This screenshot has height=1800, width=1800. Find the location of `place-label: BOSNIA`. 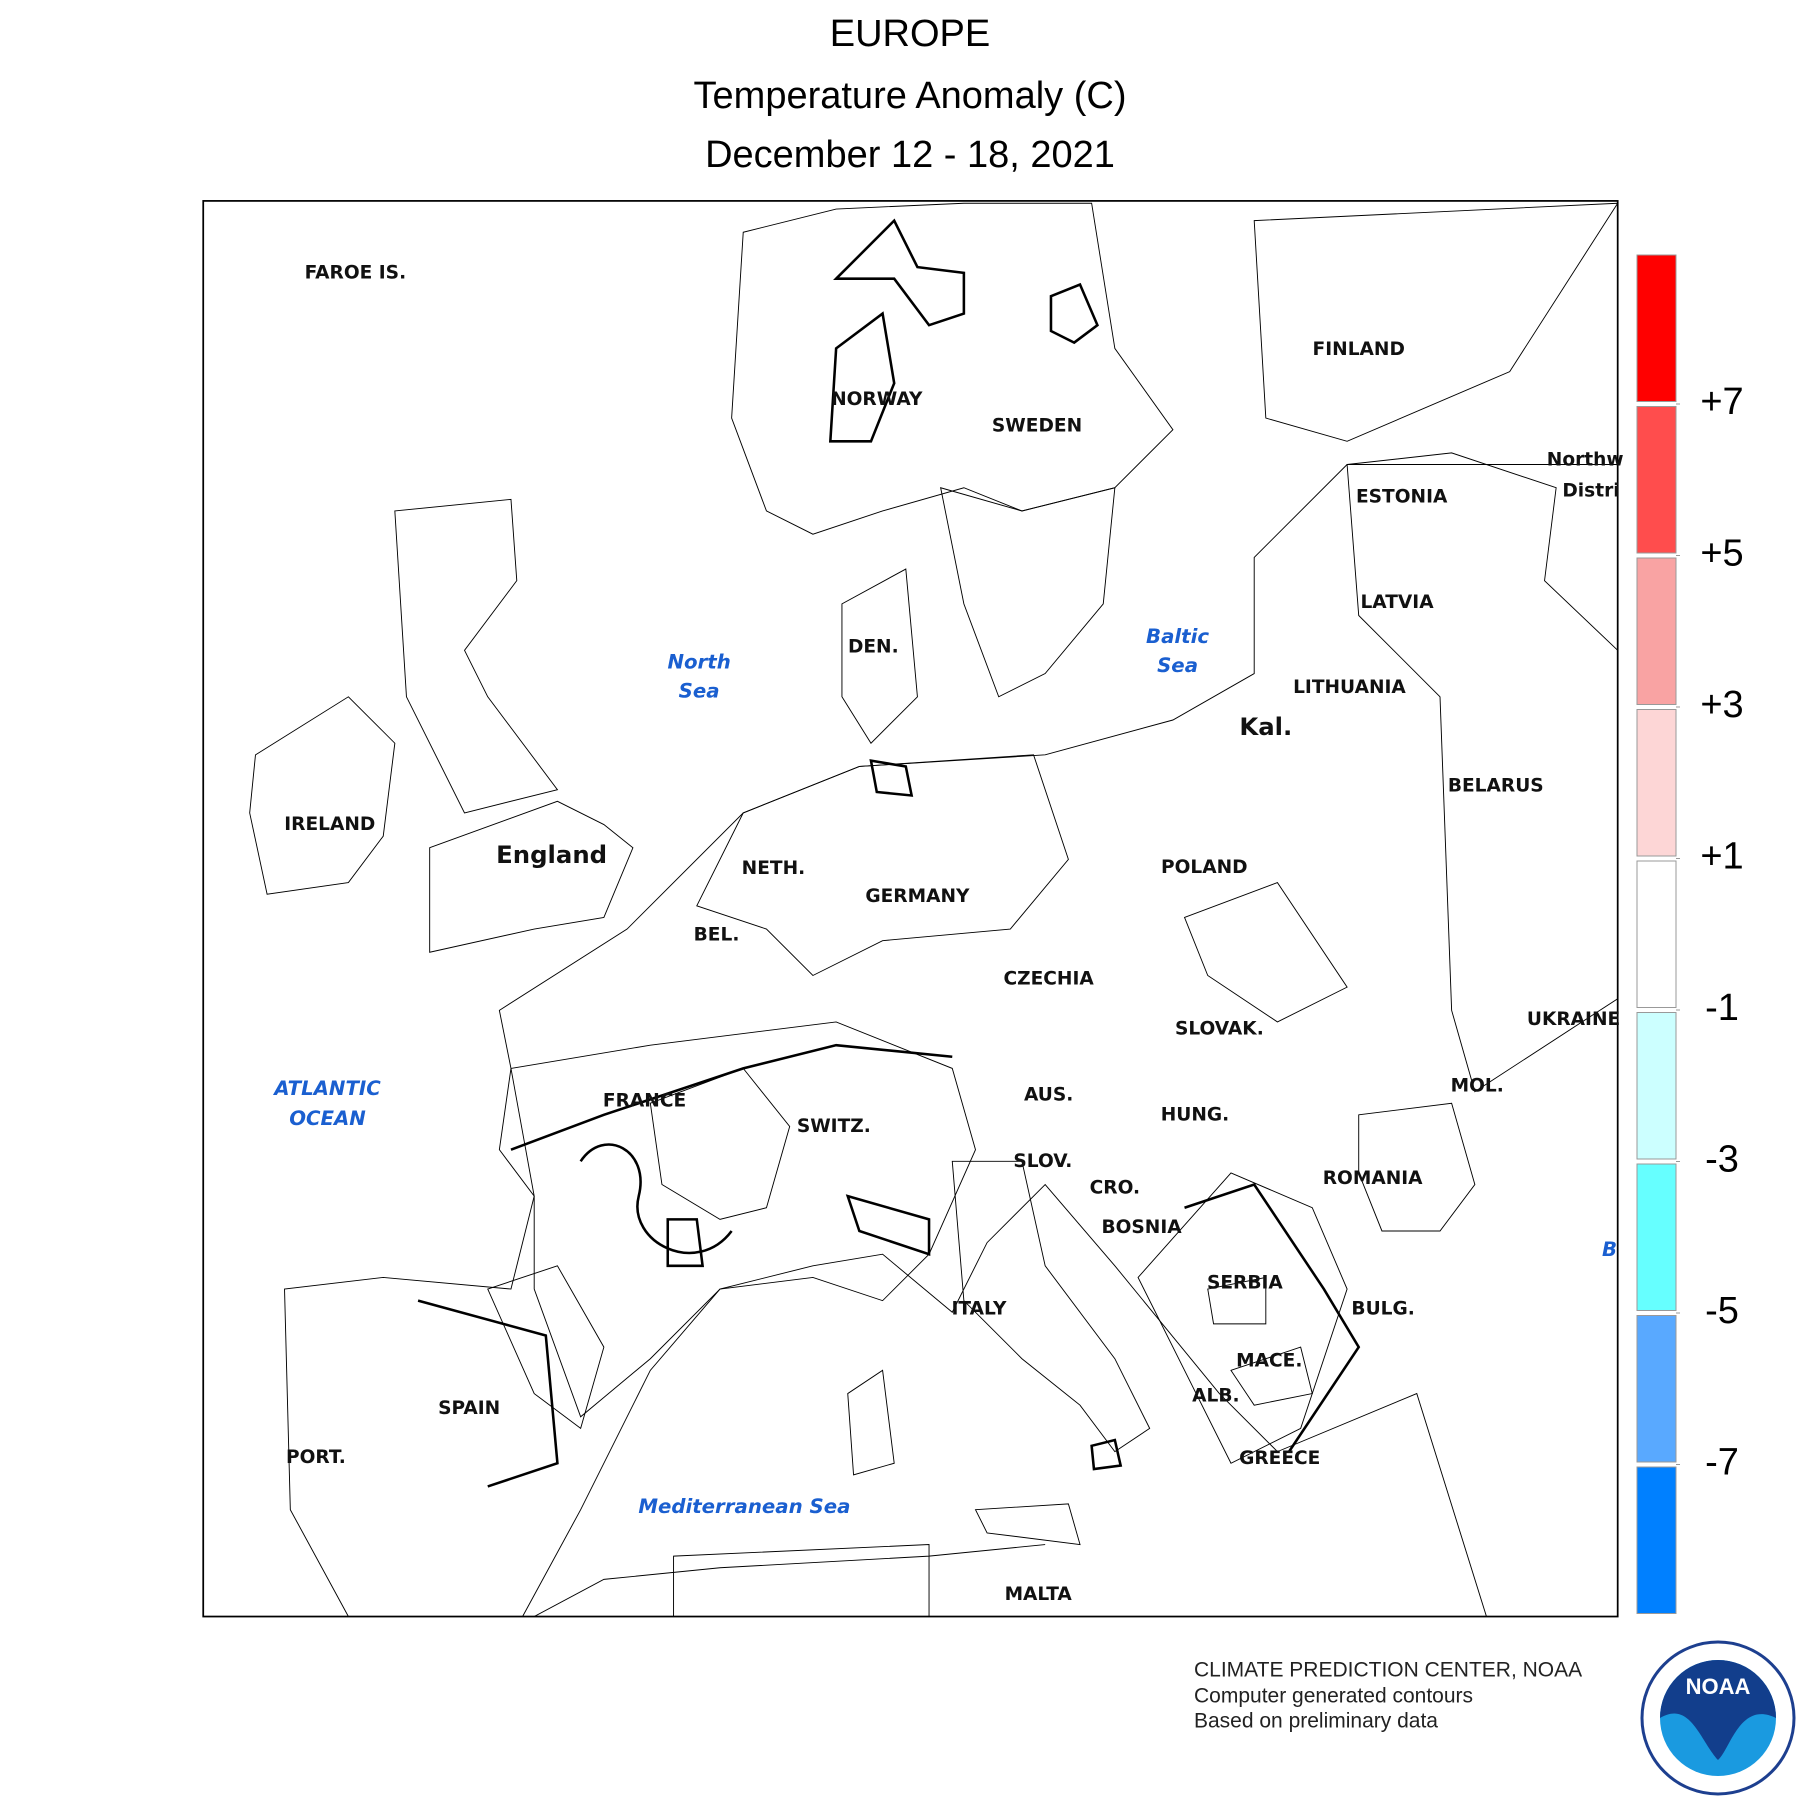

place-label: BOSNIA is located at coordinates (1141, 1227).